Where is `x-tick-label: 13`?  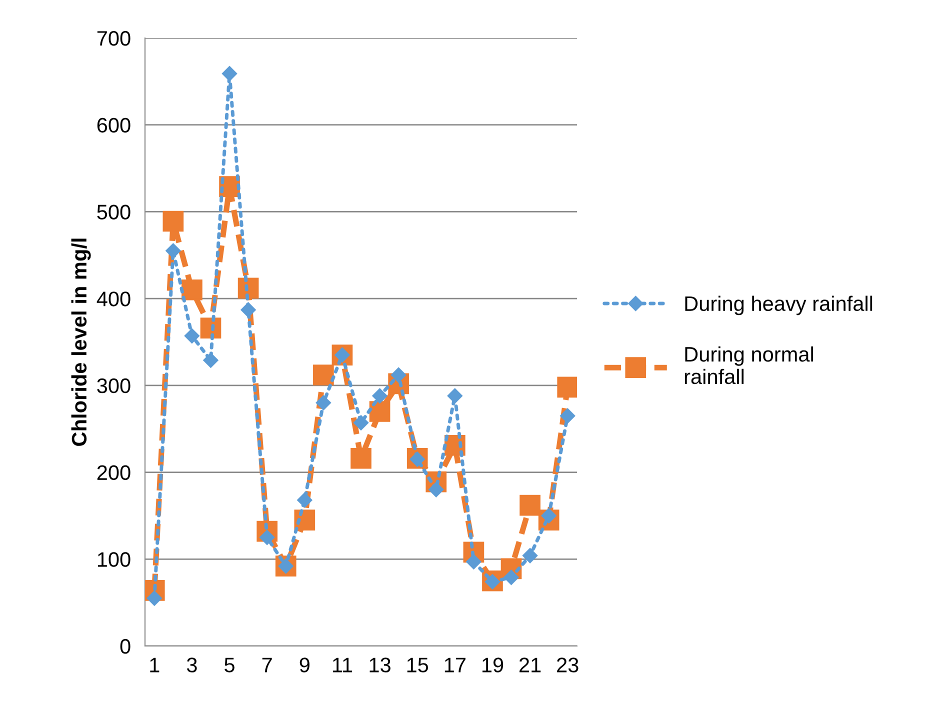
x-tick-label: 13 is located at coordinates (380, 665).